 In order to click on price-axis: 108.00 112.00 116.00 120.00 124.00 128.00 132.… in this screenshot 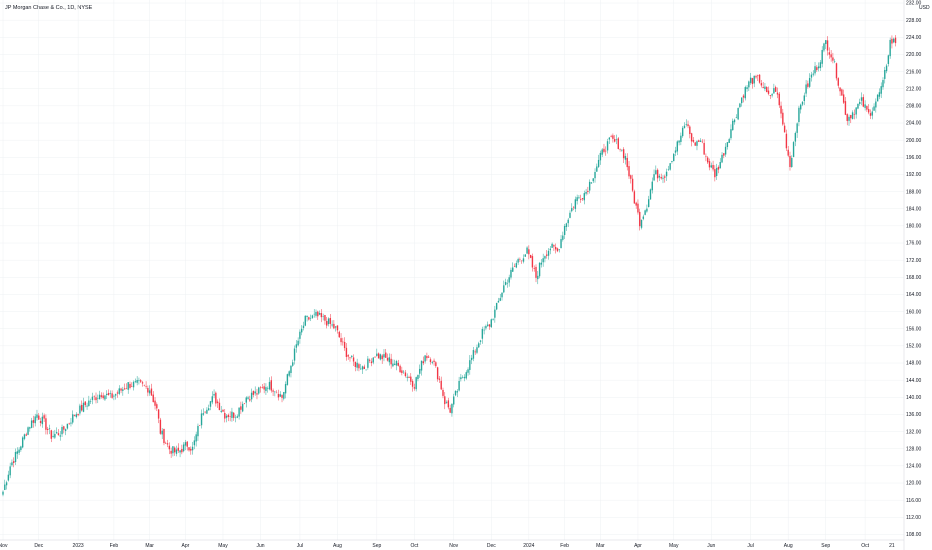, I will do `click(914, 269)`.